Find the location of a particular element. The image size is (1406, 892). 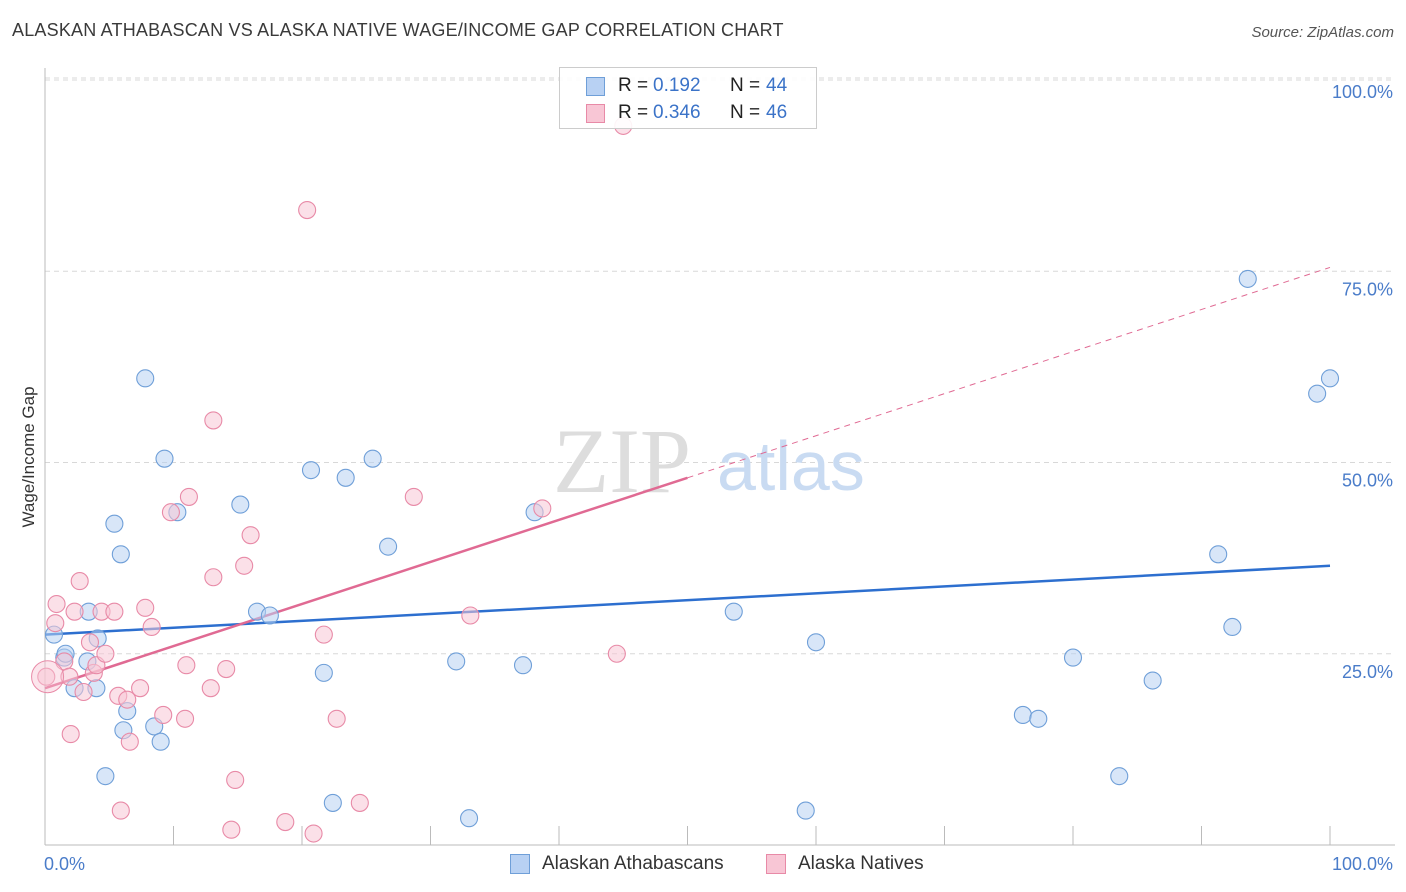

legend-label: Alaskan Athabascans is located at coordinates (633, 863).